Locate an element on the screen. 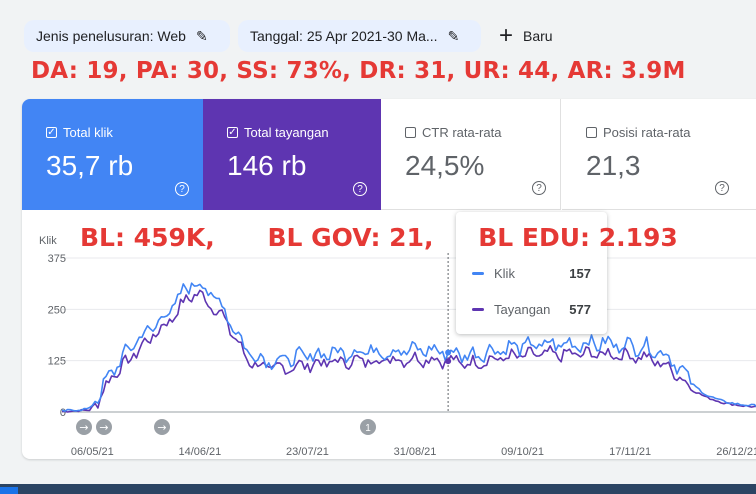 This screenshot has height=494, width=756. average-ctr-card: CTR rata-rata 24,5% ? is located at coordinates (471, 154).